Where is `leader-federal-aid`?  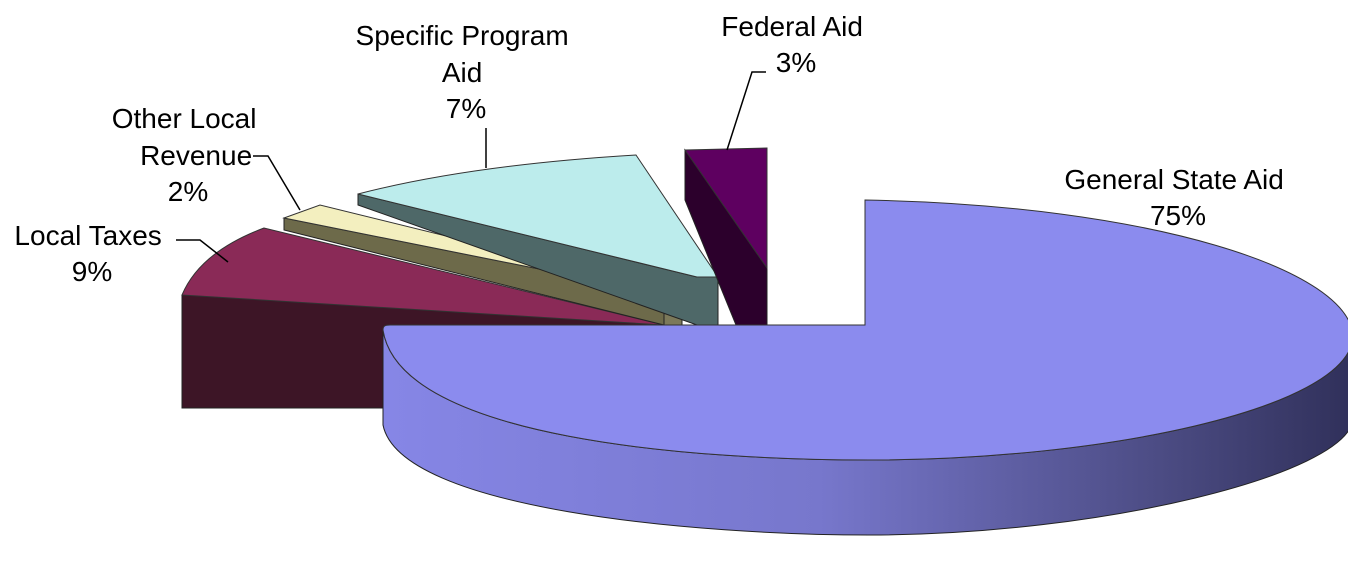 leader-federal-aid is located at coordinates (746, 111).